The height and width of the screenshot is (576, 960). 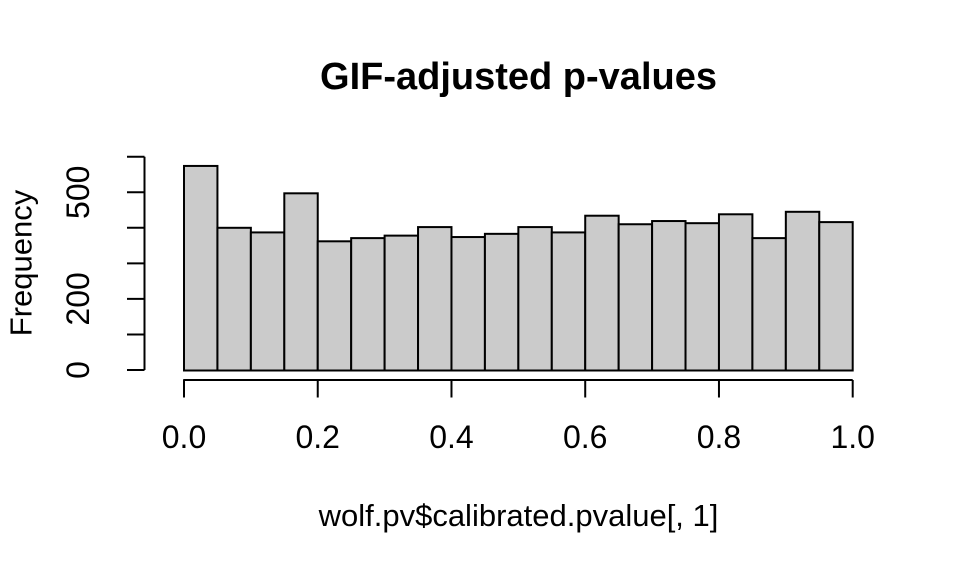 What do you see at coordinates (451, 437) in the screenshot?
I see `x-tick-label: 0.4` at bounding box center [451, 437].